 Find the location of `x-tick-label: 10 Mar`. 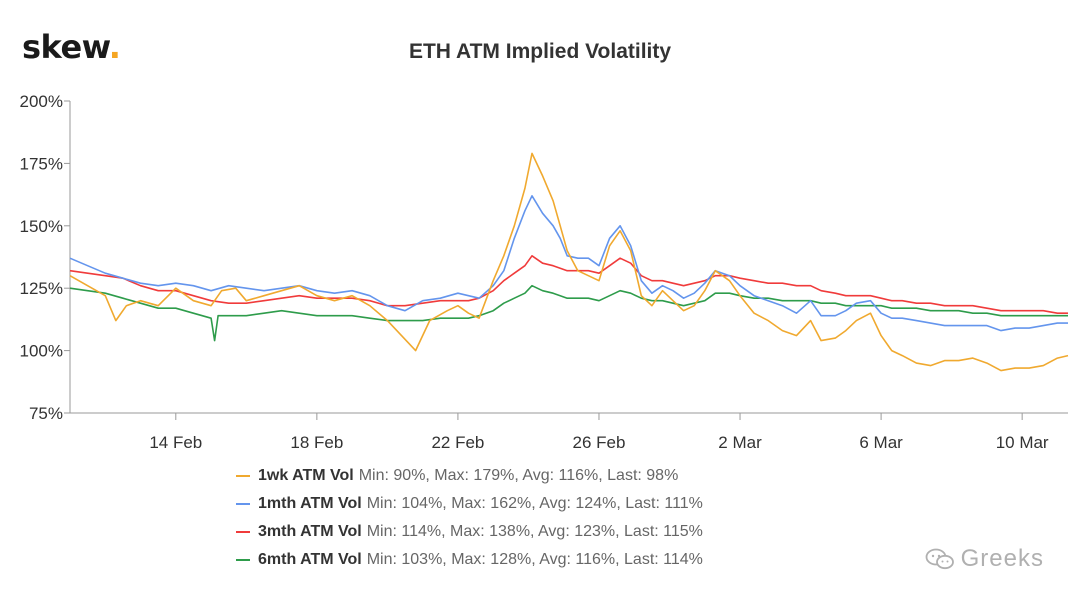

x-tick-label: 10 Mar is located at coordinates (1022, 442).